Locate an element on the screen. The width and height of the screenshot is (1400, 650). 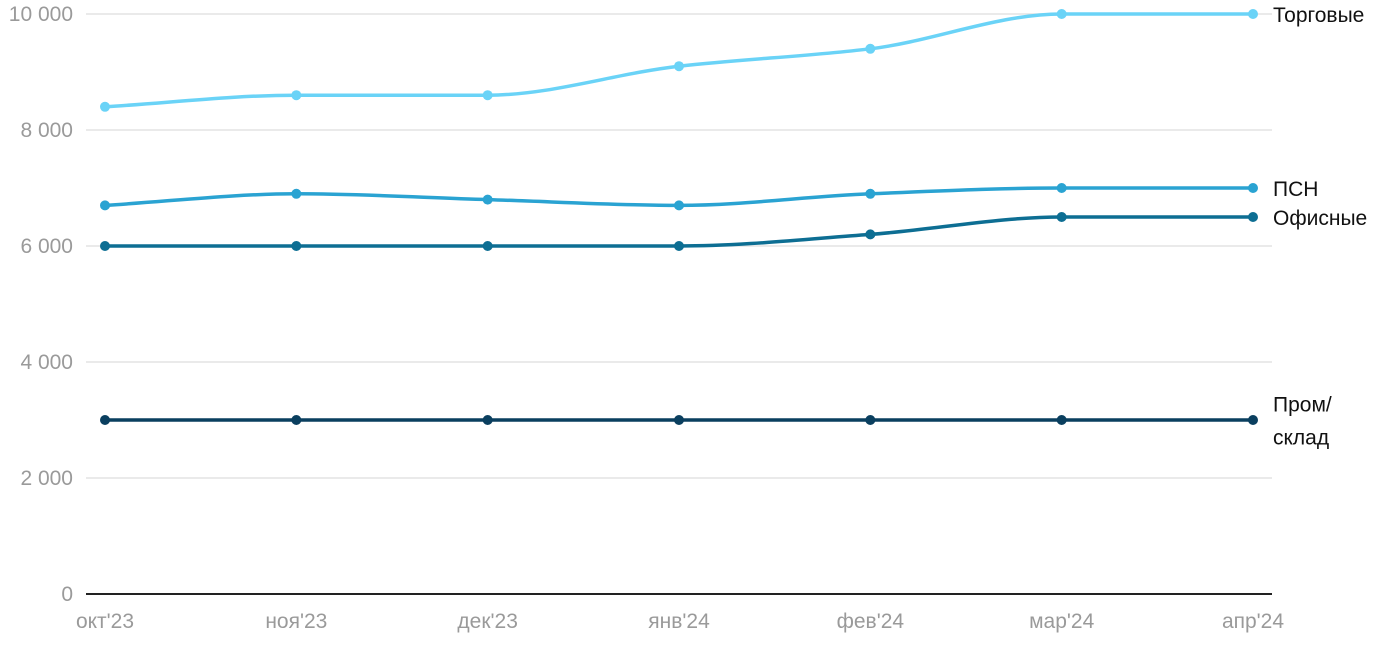
series-label-line: Торговые is located at coordinates (1318, 15).